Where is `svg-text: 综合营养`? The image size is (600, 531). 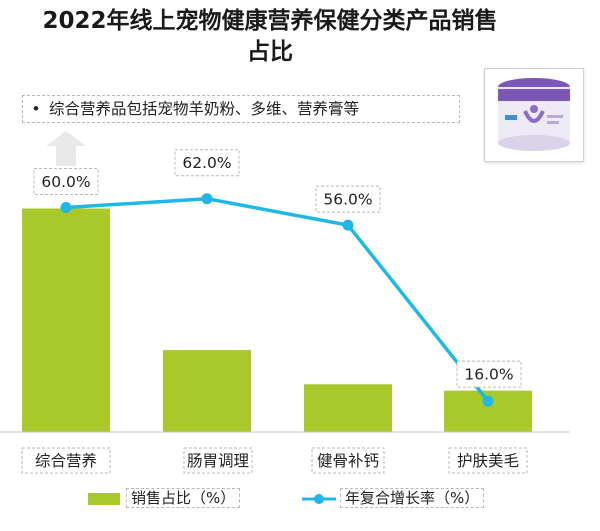 svg-text: 综合营养 is located at coordinates (66, 461).